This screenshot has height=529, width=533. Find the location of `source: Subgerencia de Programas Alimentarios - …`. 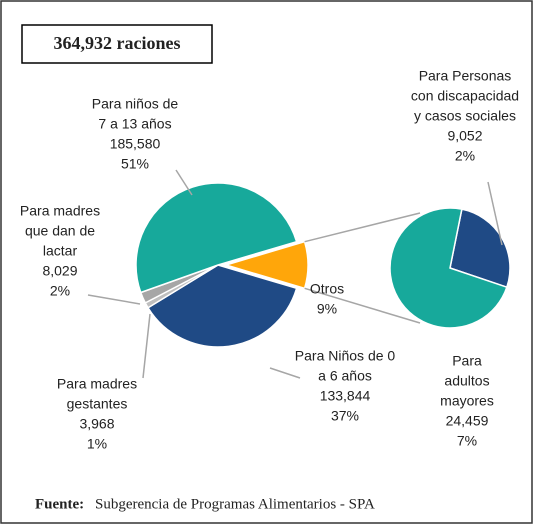

source: Subgerencia de Programas Alimentarios - … is located at coordinates (235, 504).